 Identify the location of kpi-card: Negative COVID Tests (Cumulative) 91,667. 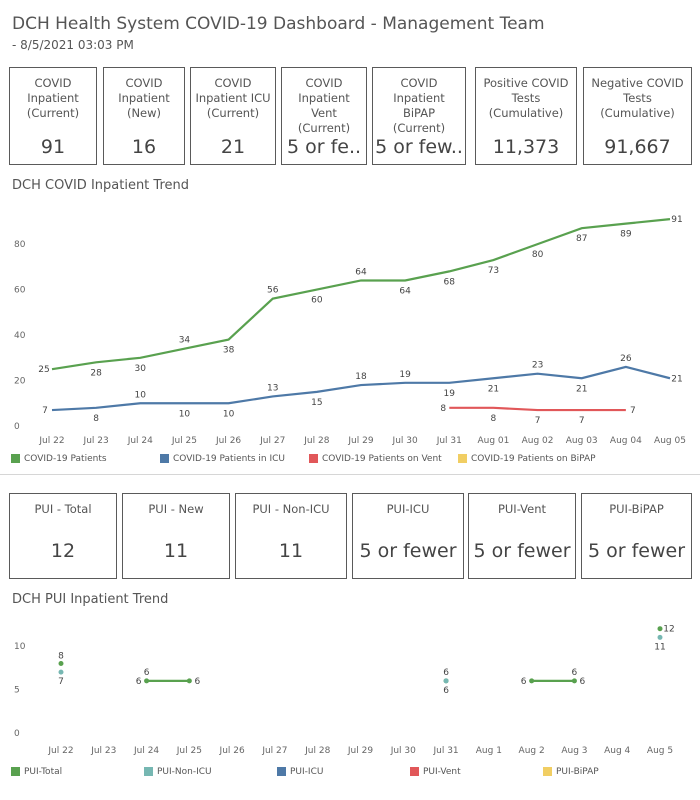
(637, 116).